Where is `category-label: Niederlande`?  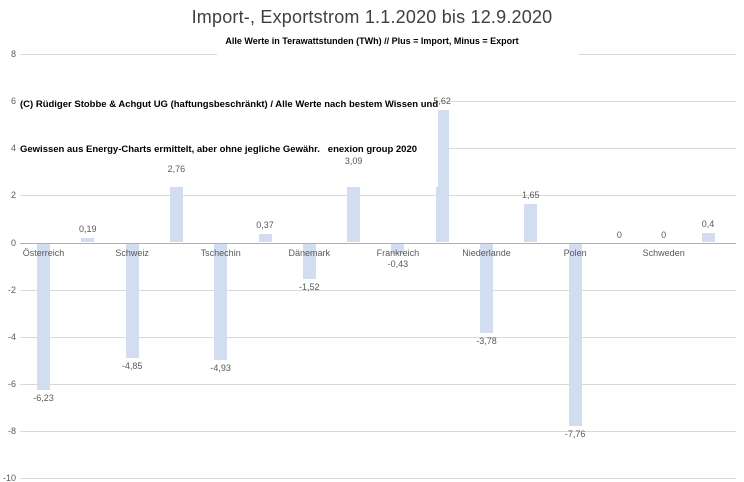 category-label: Niederlande is located at coordinates (486, 253).